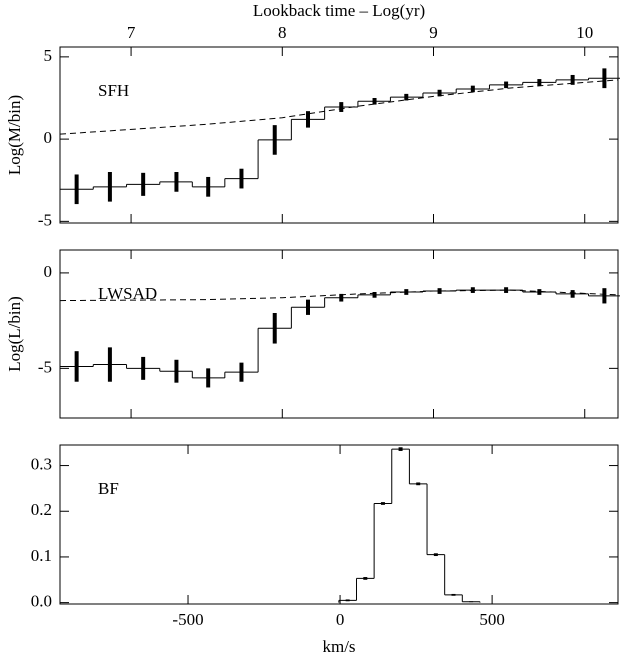  I want to click on y-tick-label: 0.1, so click(41, 555).